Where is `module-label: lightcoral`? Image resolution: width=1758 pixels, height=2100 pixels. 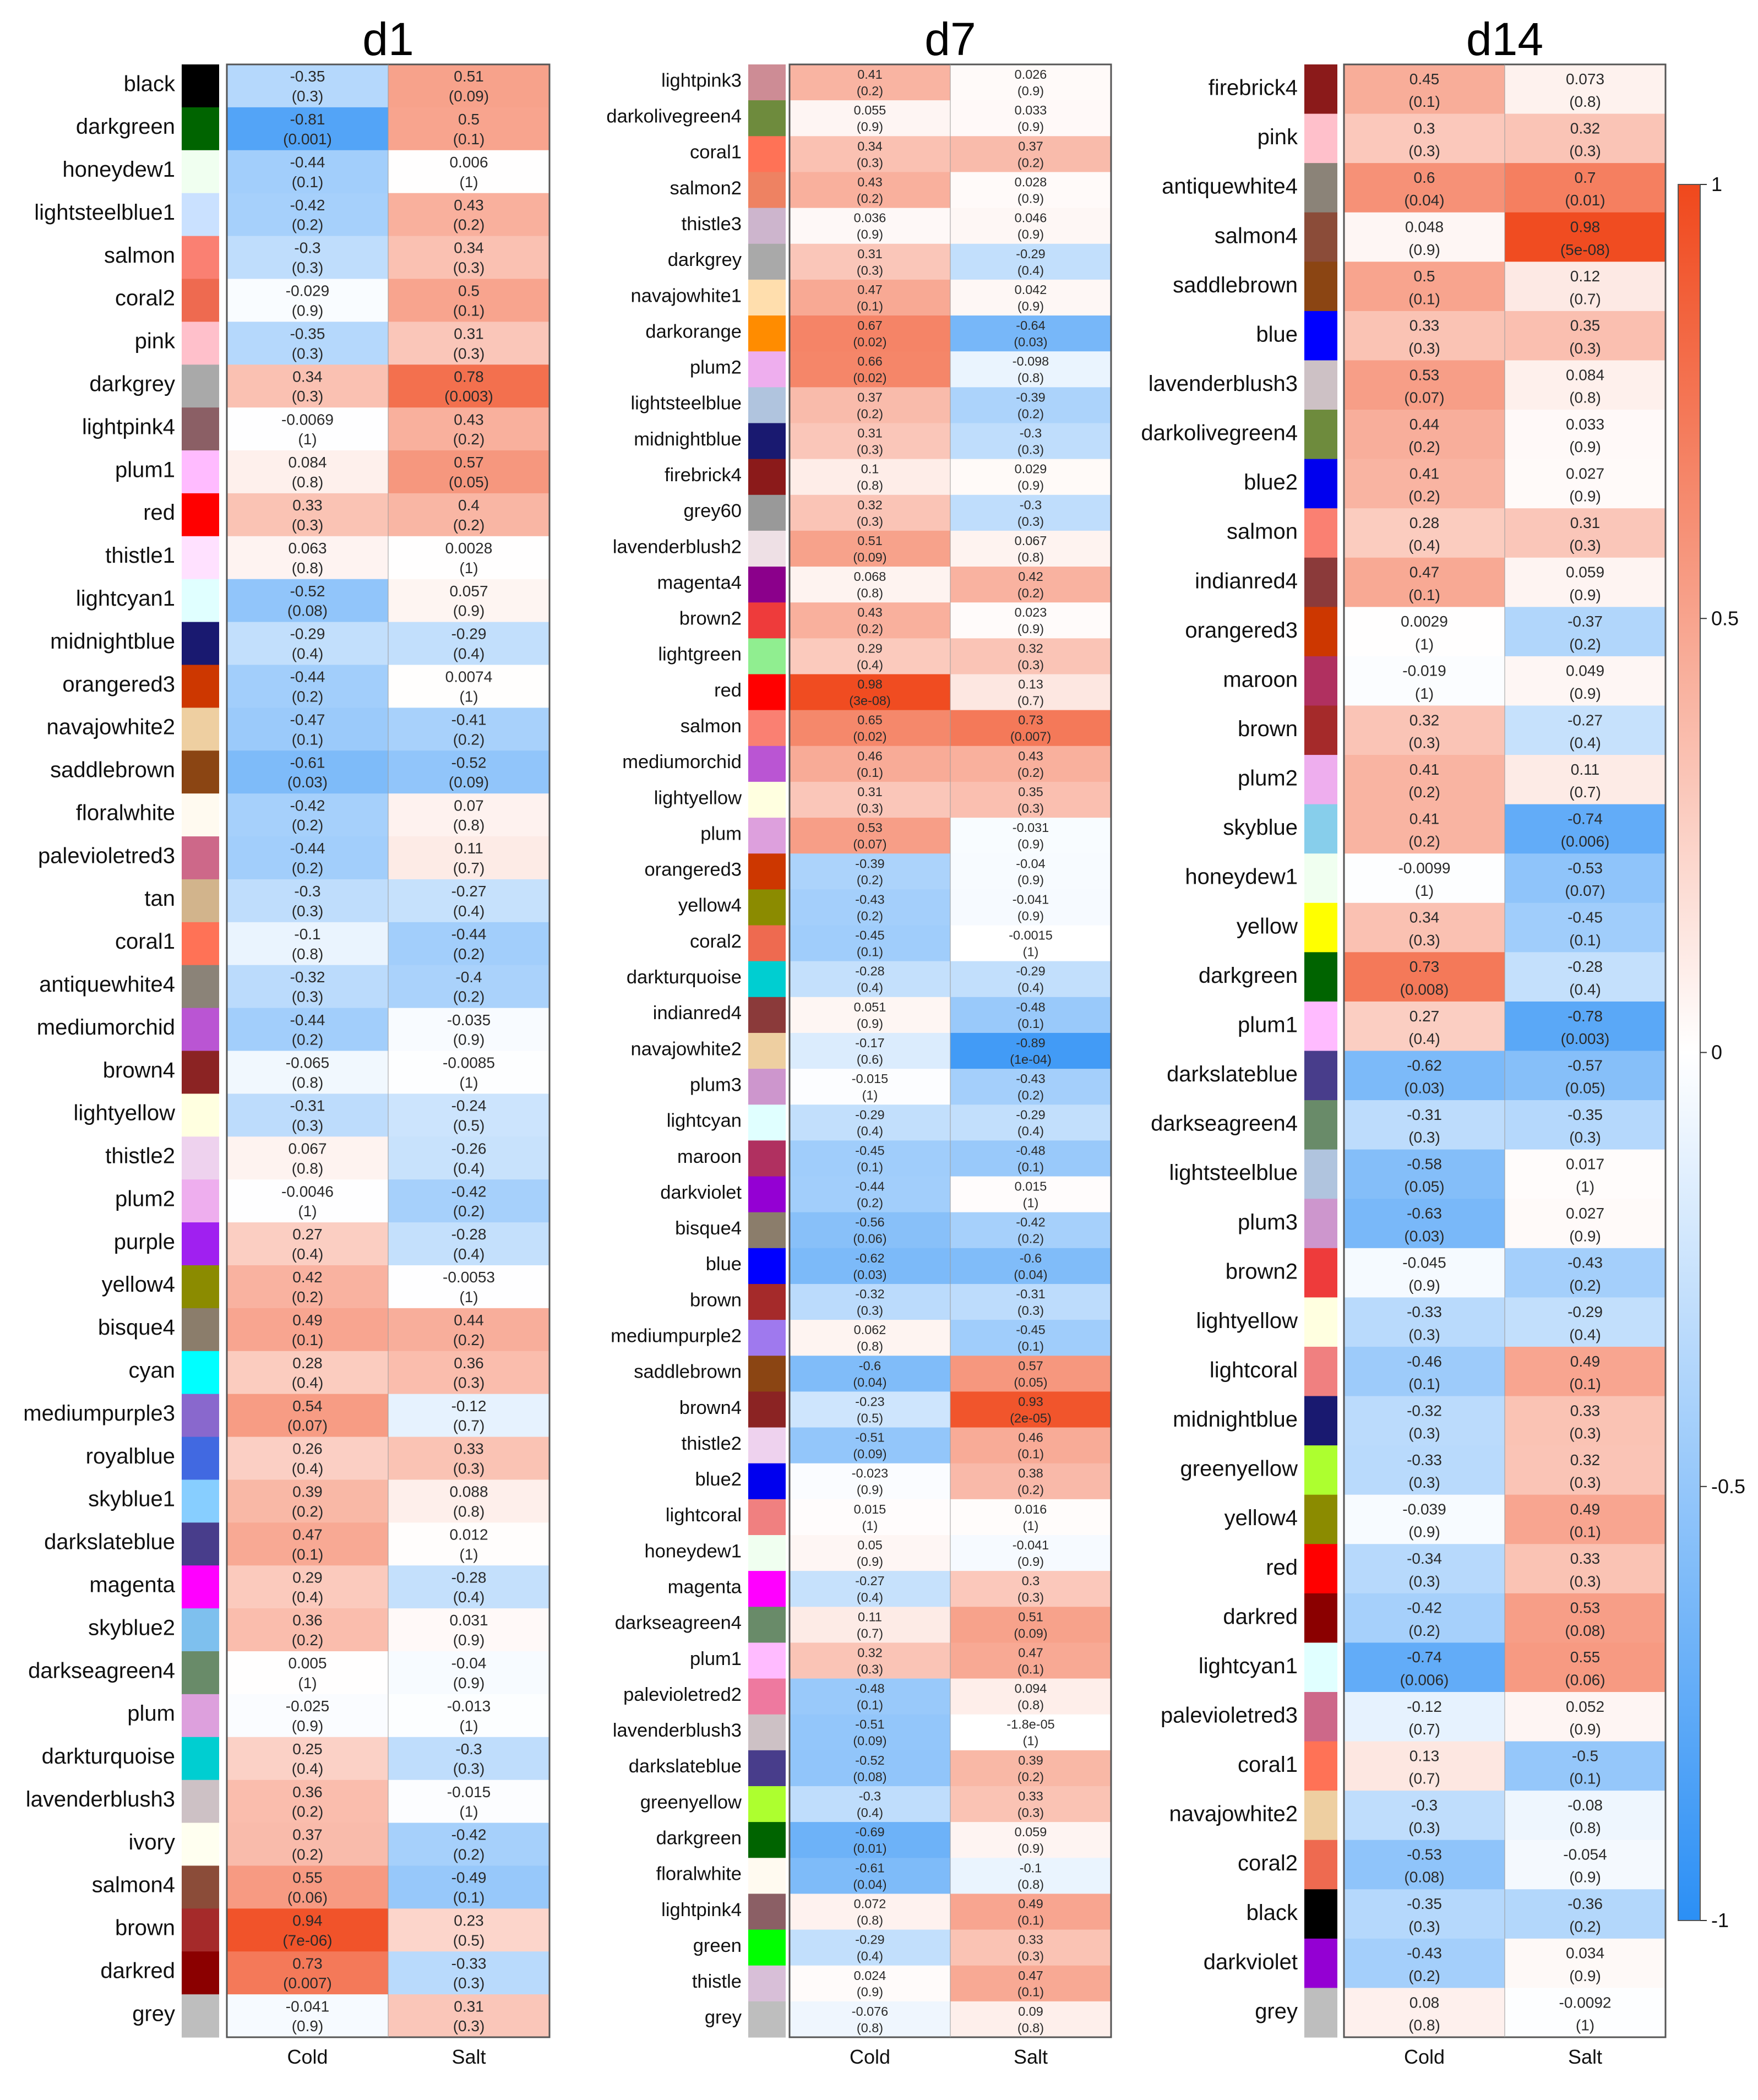 module-label: lightcoral is located at coordinates (1254, 1370).